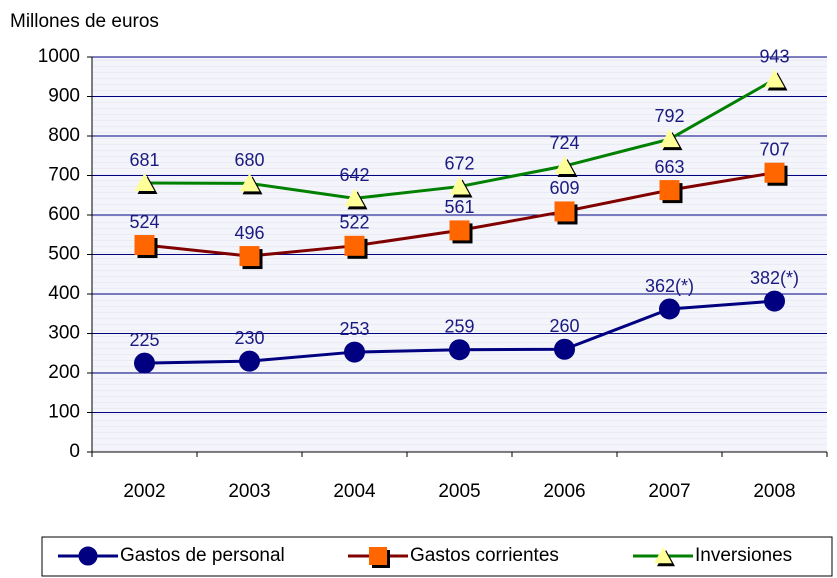 This screenshot has width=837, height=578. I want to click on x-tick-label: 2007, so click(669, 491).